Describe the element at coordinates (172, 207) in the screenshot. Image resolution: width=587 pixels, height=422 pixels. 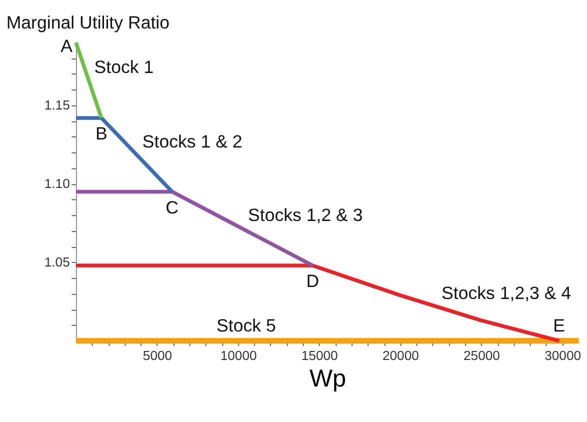
I see `annotation: C` at that location.